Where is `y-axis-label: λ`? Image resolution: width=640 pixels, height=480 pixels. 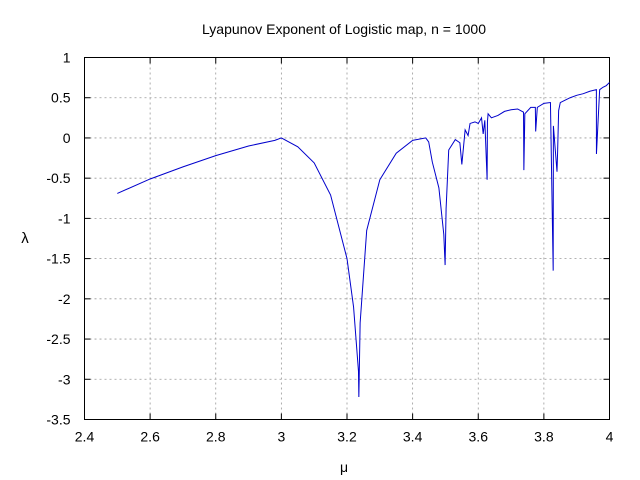
y-axis-label: λ is located at coordinates (25, 238).